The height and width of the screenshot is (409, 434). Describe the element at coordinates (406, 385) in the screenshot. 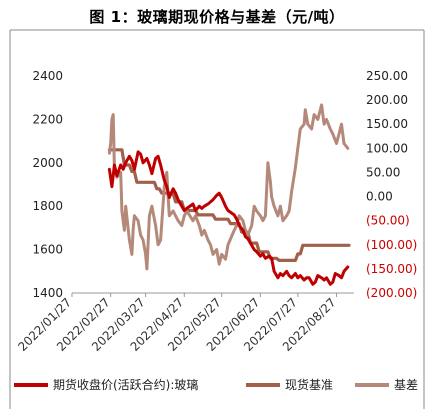

I see `legend-label: 基差` at that location.